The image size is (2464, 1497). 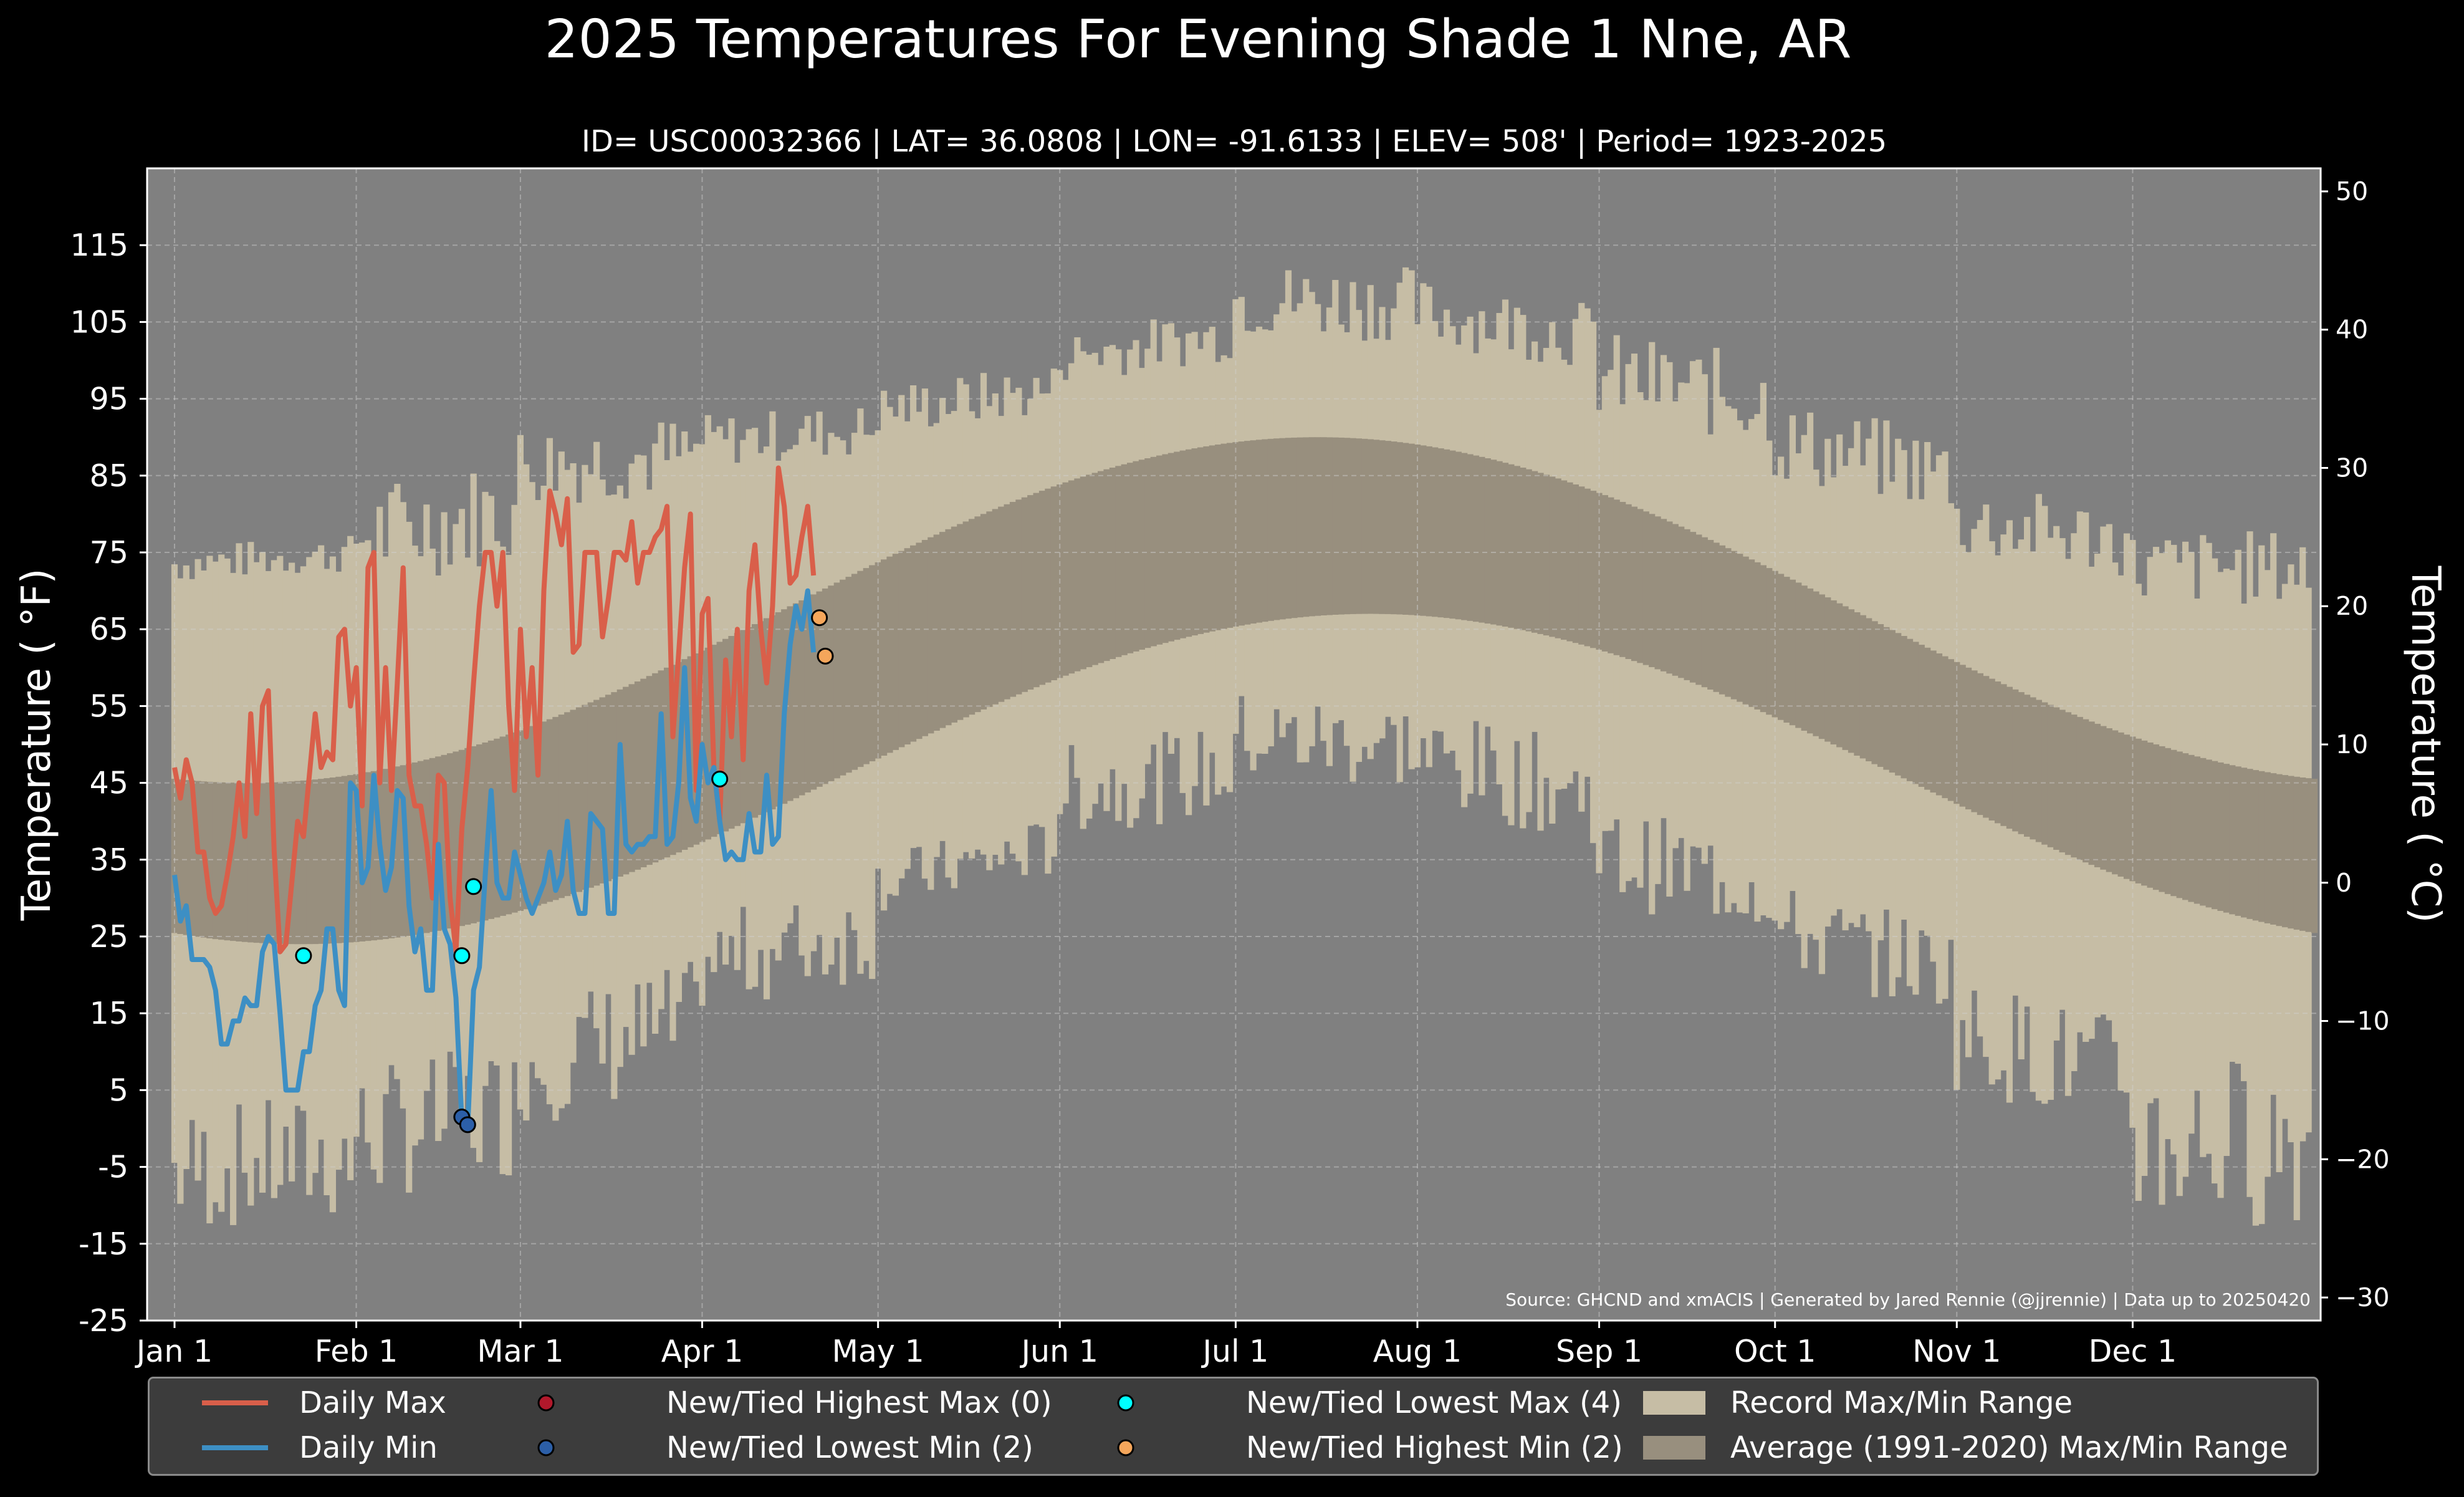 I want to click on y-right-tick-label: 40, so click(x=2352, y=330).